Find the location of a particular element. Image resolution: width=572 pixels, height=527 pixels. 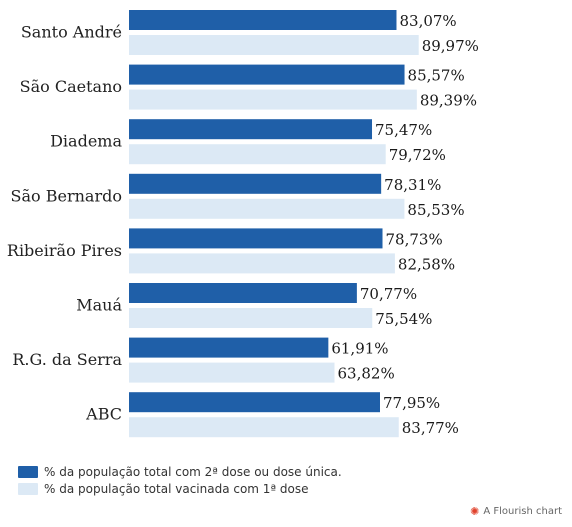

bar-r-g-da-serra-second-dose is located at coordinates (229, 347).